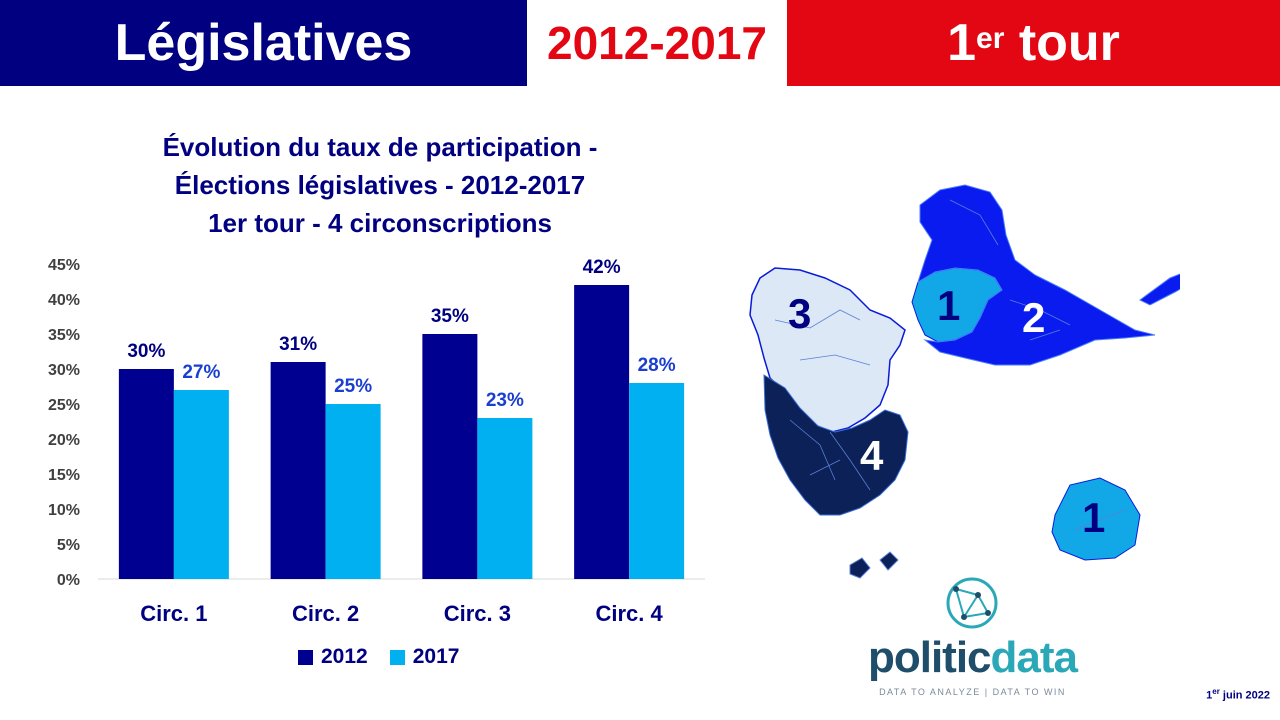 This screenshot has width=1280, height=720. What do you see at coordinates (380, 147) in the screenshot?
I see `chart-title-line-1: Évolution du taux de participation -` at bounding box center [380, 147].